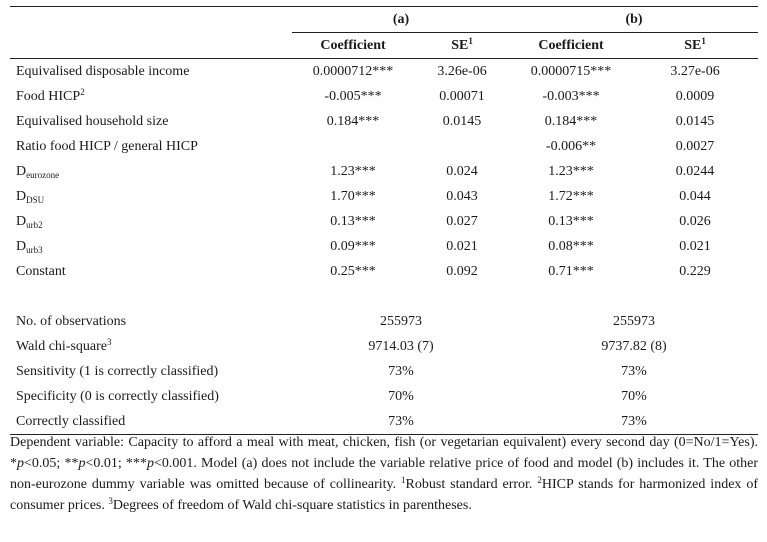 This screenshot has width=767, height=542. I want to click on stat-label: No. of observations, so click(71, 321).